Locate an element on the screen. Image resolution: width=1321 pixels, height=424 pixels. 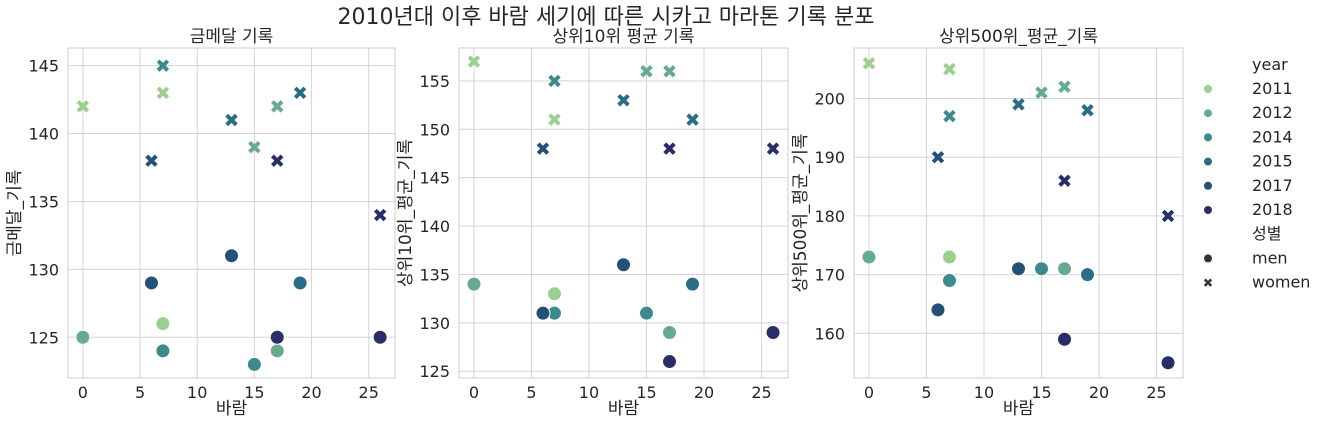
y-tick-label: 190 is located at coordinates (829, 157).